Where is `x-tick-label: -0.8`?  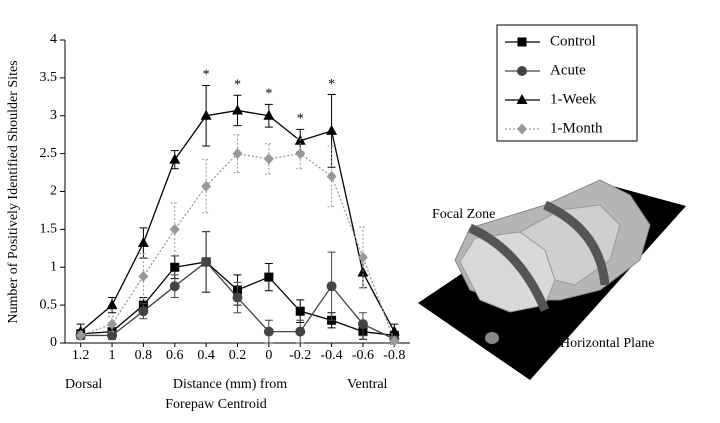 x-tick-label: -0.8 is located at coordinates (394, 355).